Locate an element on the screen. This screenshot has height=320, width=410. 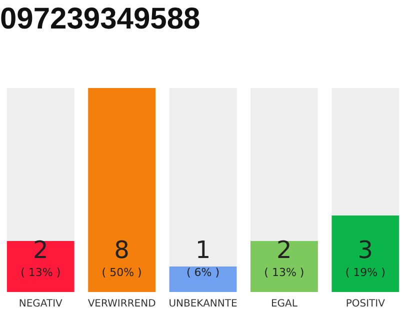
x-tick-label: EGAL is located at coordinates (284, 304).